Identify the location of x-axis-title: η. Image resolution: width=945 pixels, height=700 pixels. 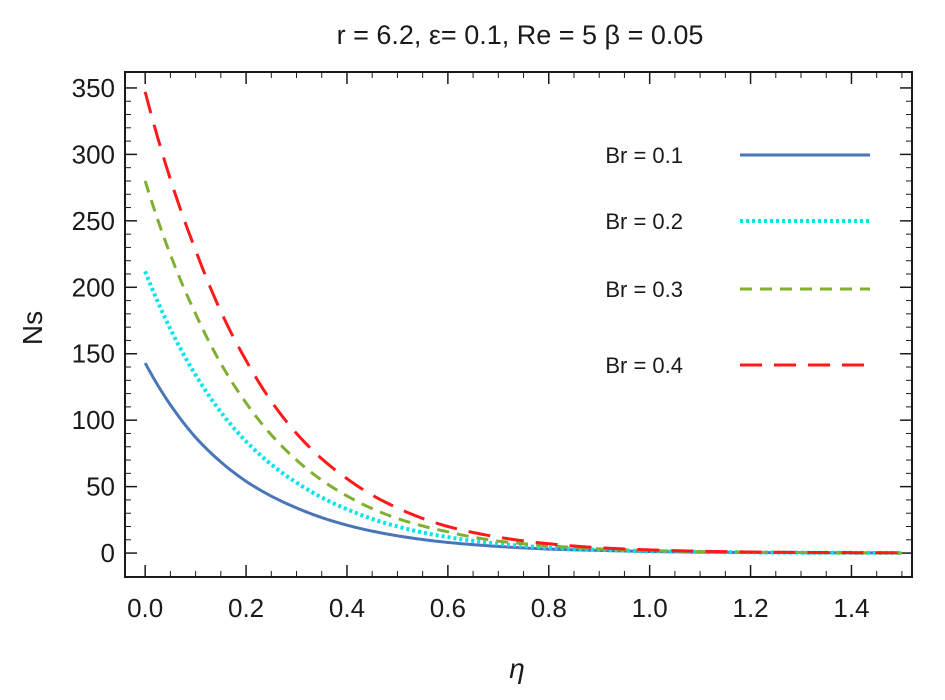
(517, 668).